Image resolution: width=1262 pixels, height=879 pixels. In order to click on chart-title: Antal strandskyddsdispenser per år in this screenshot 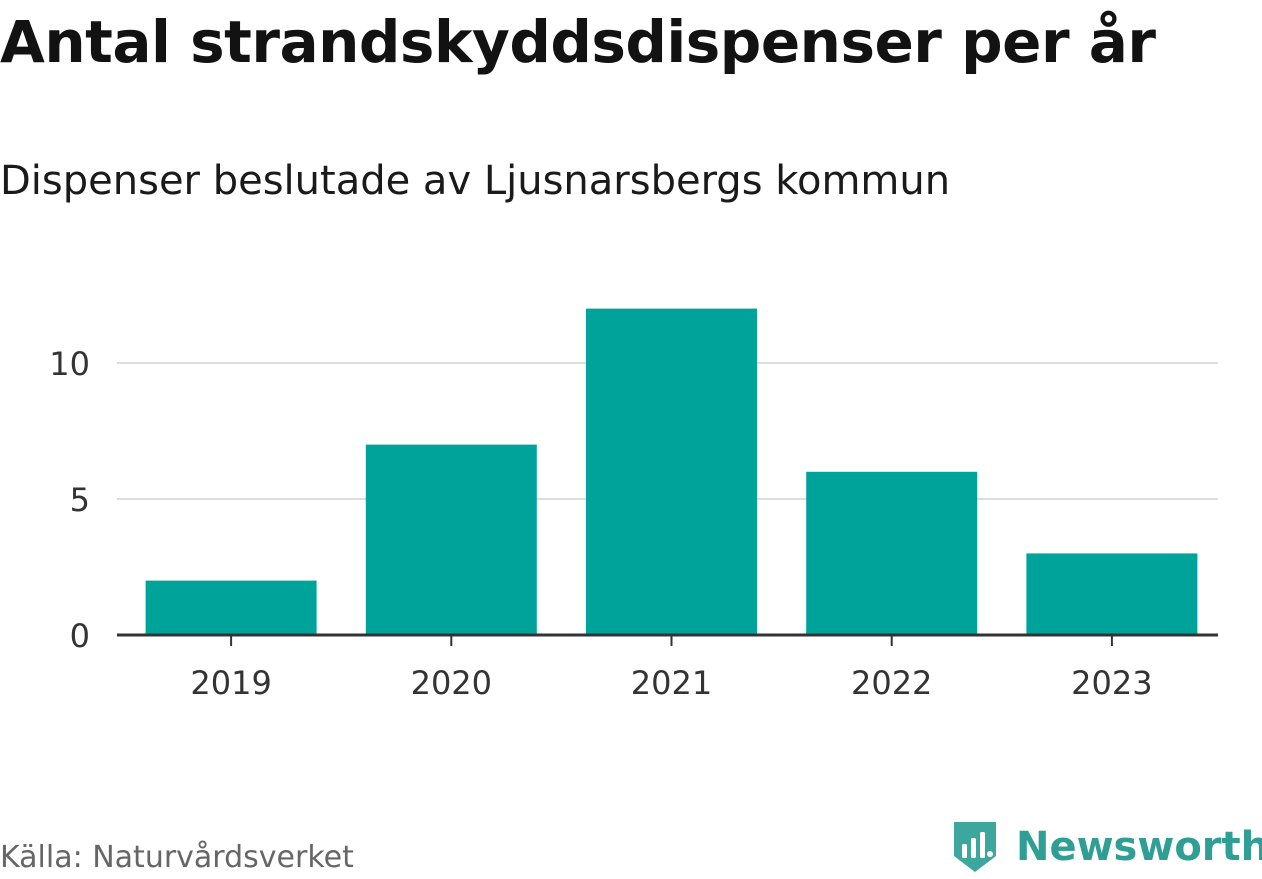, I will do `click(578, 42)`.